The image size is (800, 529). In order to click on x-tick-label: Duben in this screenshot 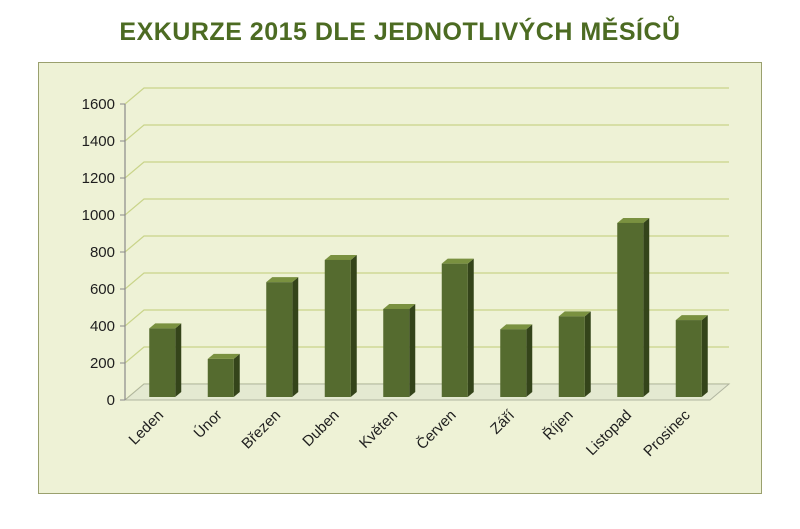, I will do `click(320, 428)`.